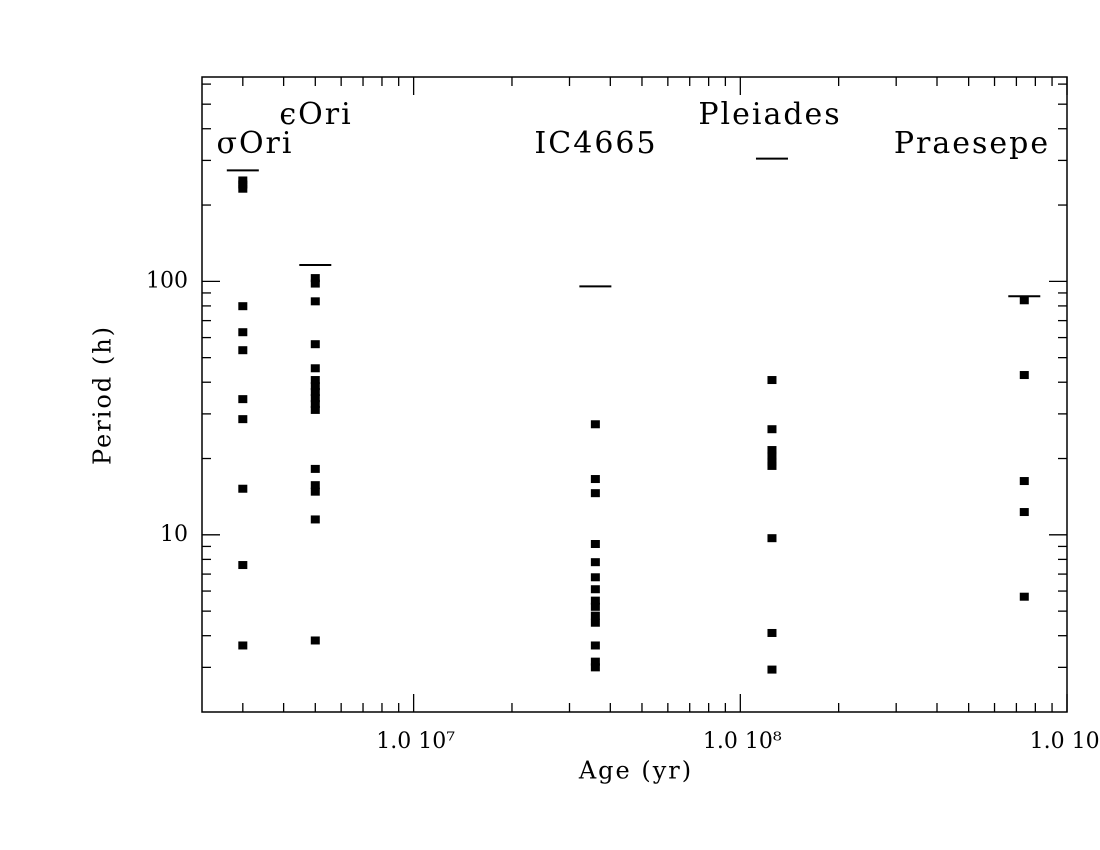  I want to click on cluster-label: Pleiades, so click(769, 114).